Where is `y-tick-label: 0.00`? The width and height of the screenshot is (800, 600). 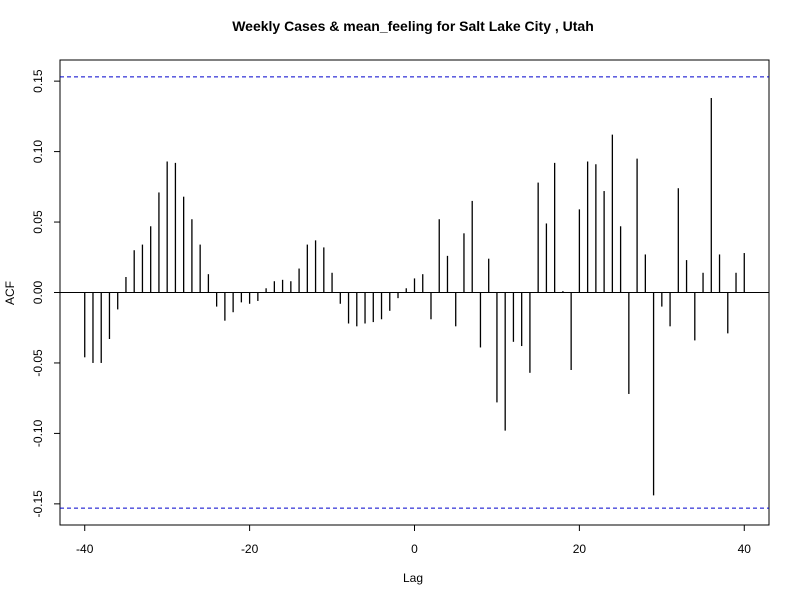
y-tick-label: 0.00 is located at coordinates (38, 292).